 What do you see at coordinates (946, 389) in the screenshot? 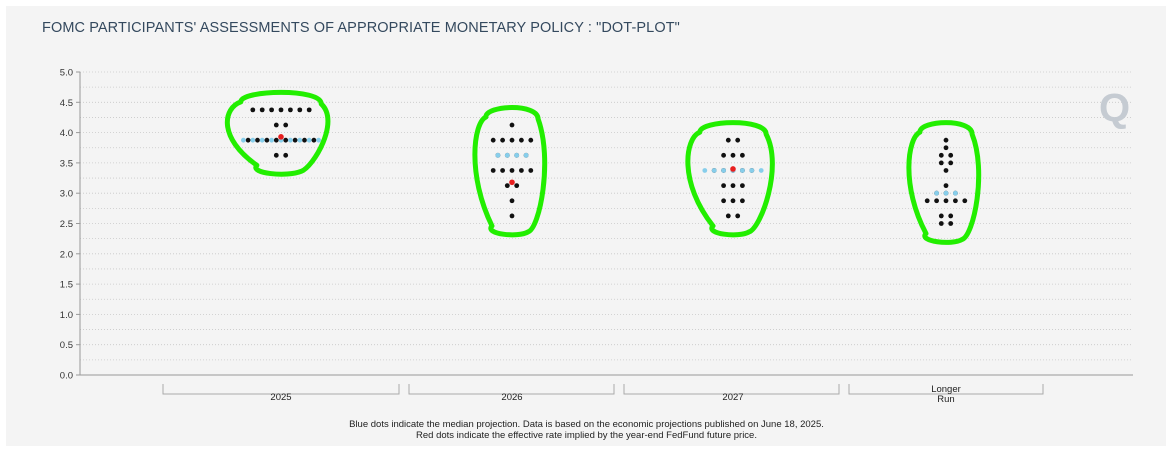
I see `x-category-label: Longer` at bounding box center [946, 389].